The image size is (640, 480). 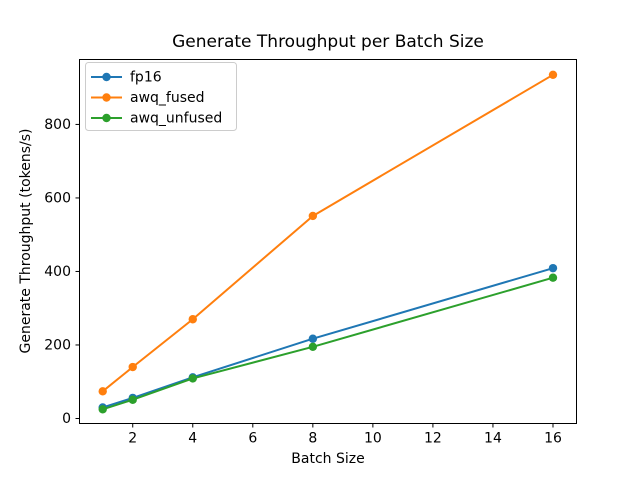 I want to click on x-axis-label: Batch Size, so click(x=328, y=459).